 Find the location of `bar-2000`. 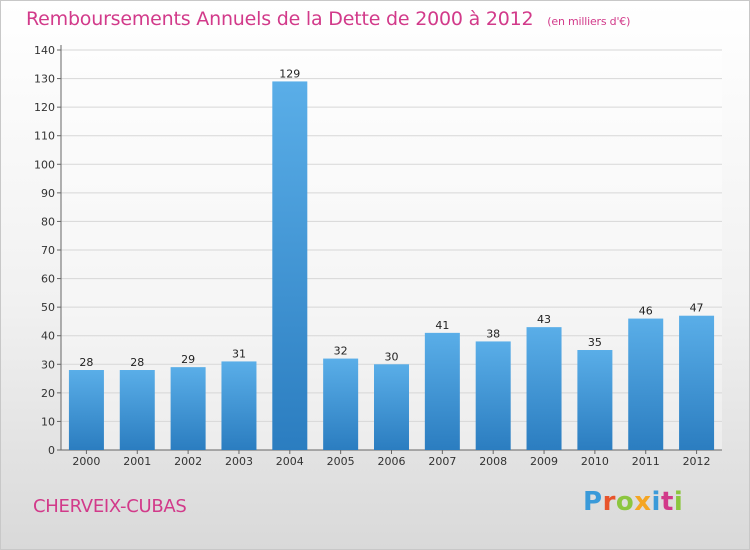

bar-2000 is located at coordinates (86, 410).